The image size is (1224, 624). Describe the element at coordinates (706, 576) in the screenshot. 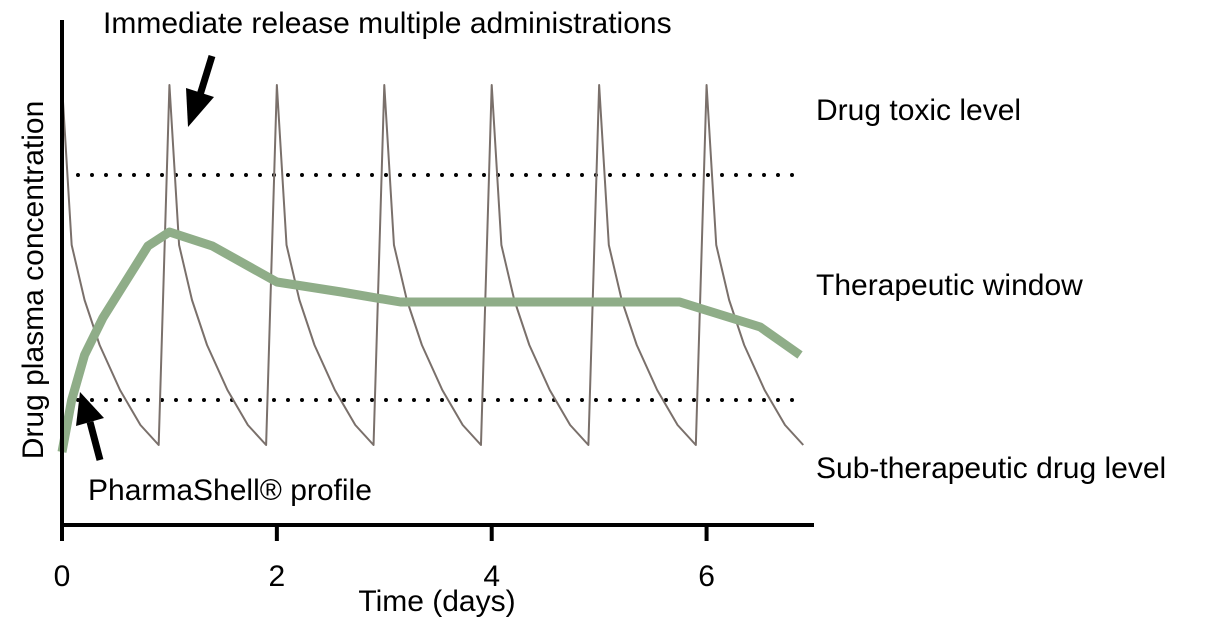

I see `x-tick-label: 6` at that location.